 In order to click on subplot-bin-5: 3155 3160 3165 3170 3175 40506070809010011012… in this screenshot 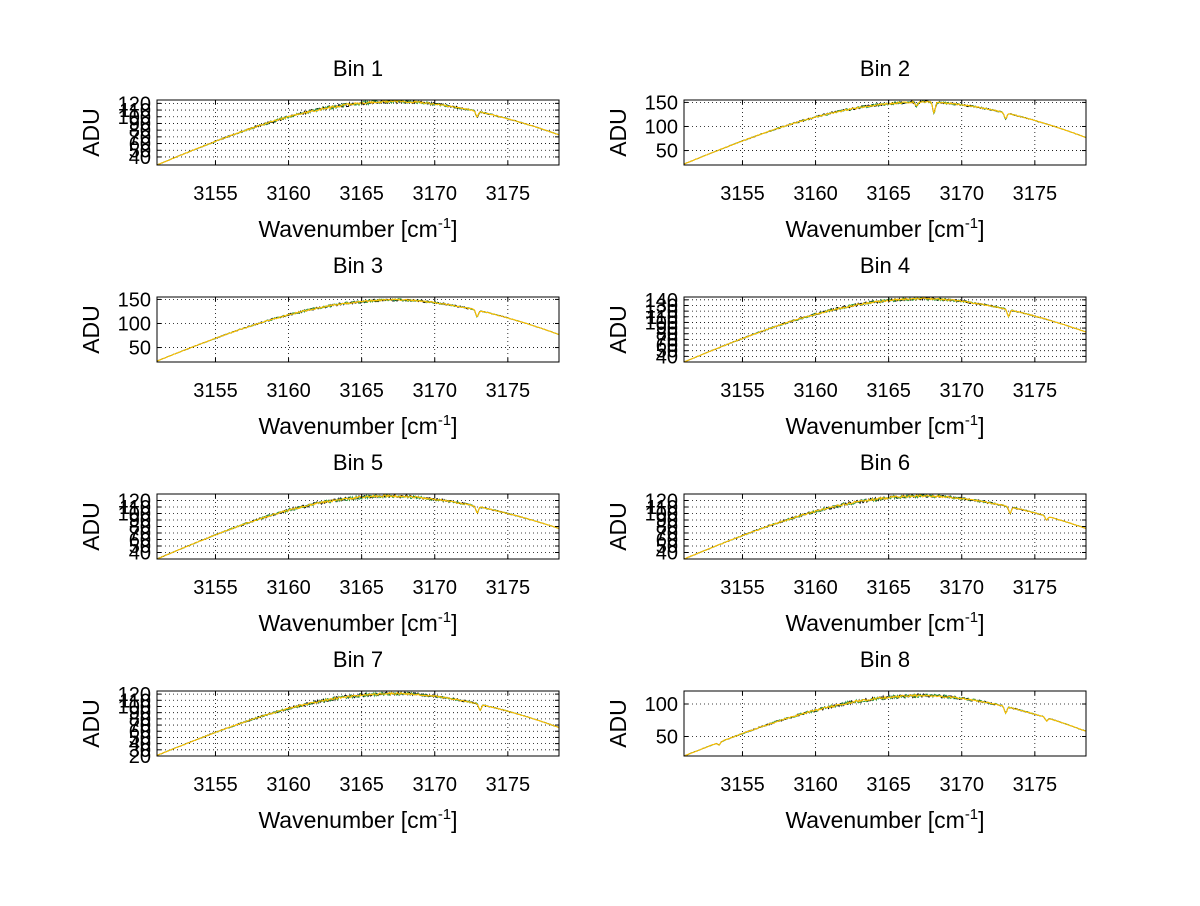, I will do `click(319, 543)`.